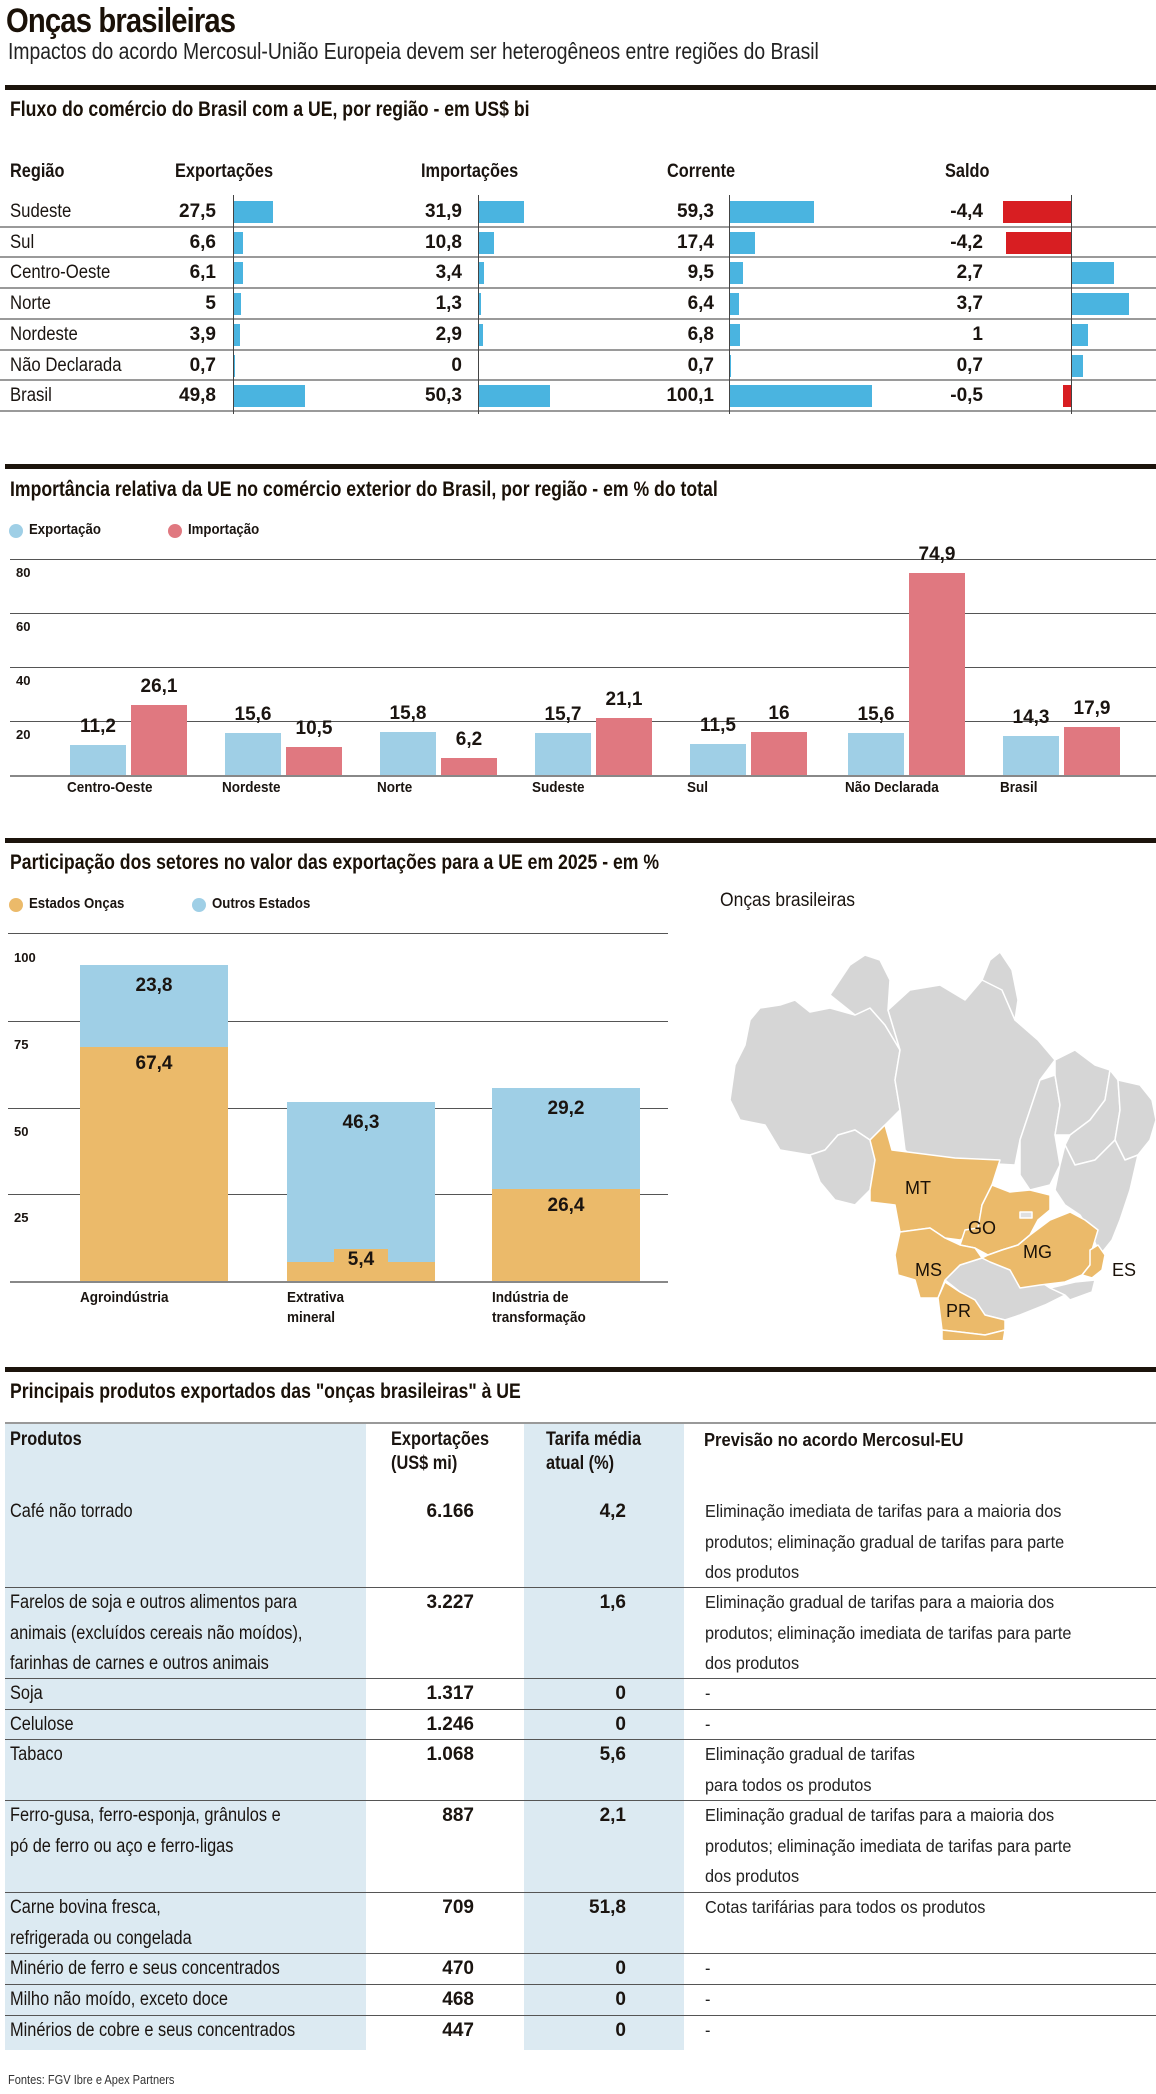  What do you see at coordinates (361, 1262) in the screenshot?
I see `segment-label-estados-oncas: 5,4` at bounding box center [361, 1262].